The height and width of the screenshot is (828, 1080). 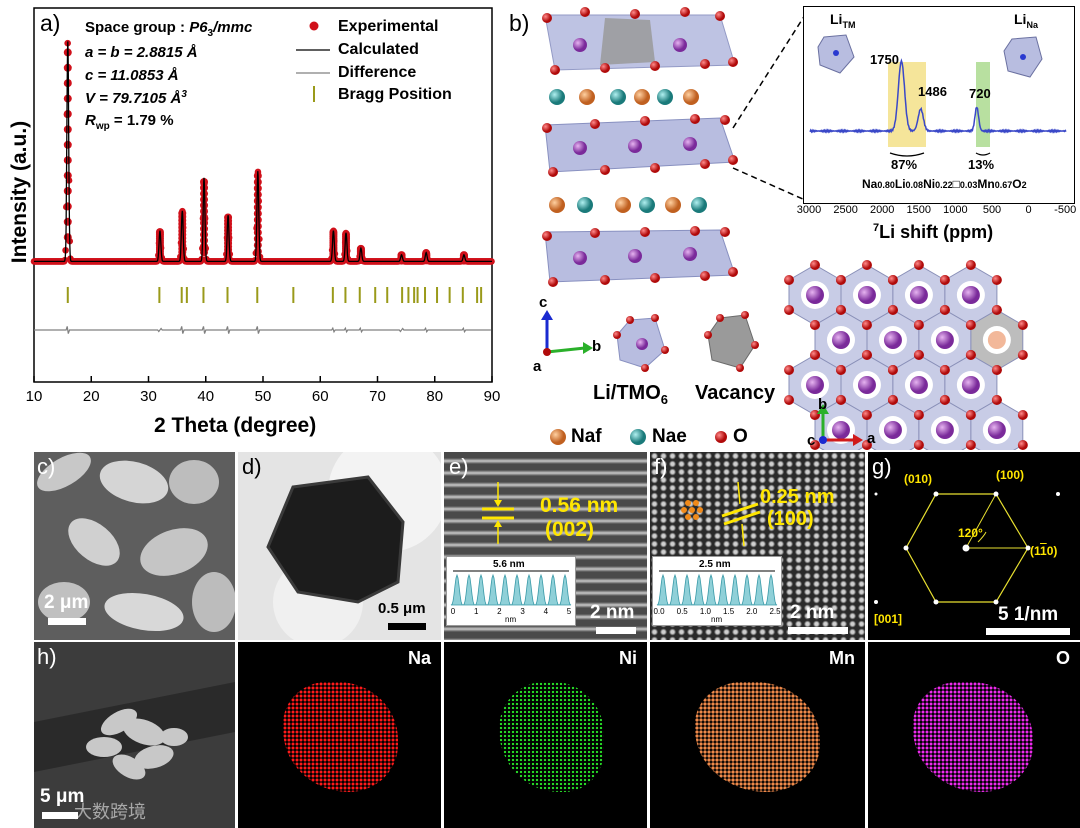 What do you see at coordinates (936, 213) in the screenshot?
I see `nmr-x-ticks: 3000 2500 2000 1500 1000 500 0 -500` at bounding box center [936, 213].